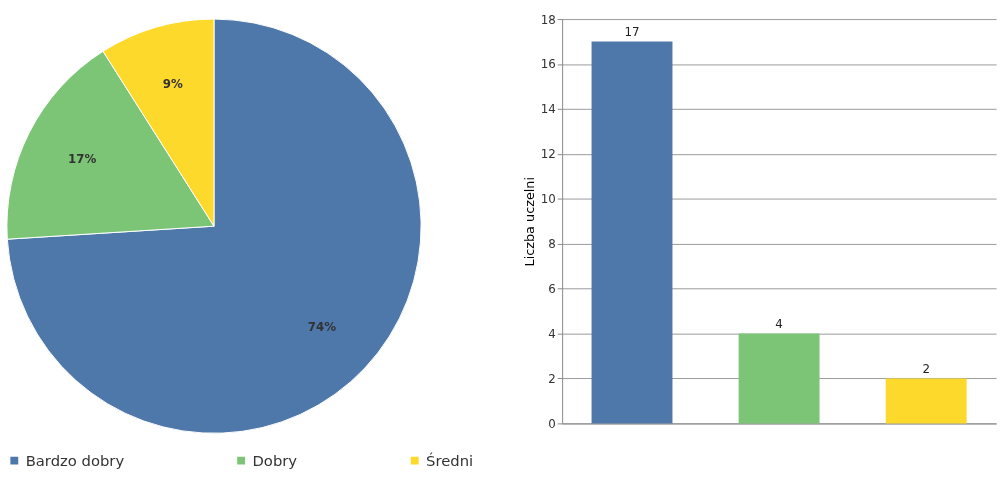 This screenshot has width=1001, height=496. I want to click on y-tick-label: 8, so click(552, 244).